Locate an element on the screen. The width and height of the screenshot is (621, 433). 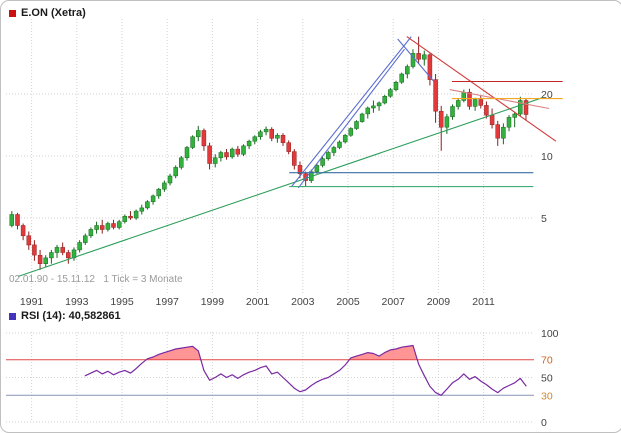
price-chart-title: E.ON (Xetra) is located at coordinates (53, 13).